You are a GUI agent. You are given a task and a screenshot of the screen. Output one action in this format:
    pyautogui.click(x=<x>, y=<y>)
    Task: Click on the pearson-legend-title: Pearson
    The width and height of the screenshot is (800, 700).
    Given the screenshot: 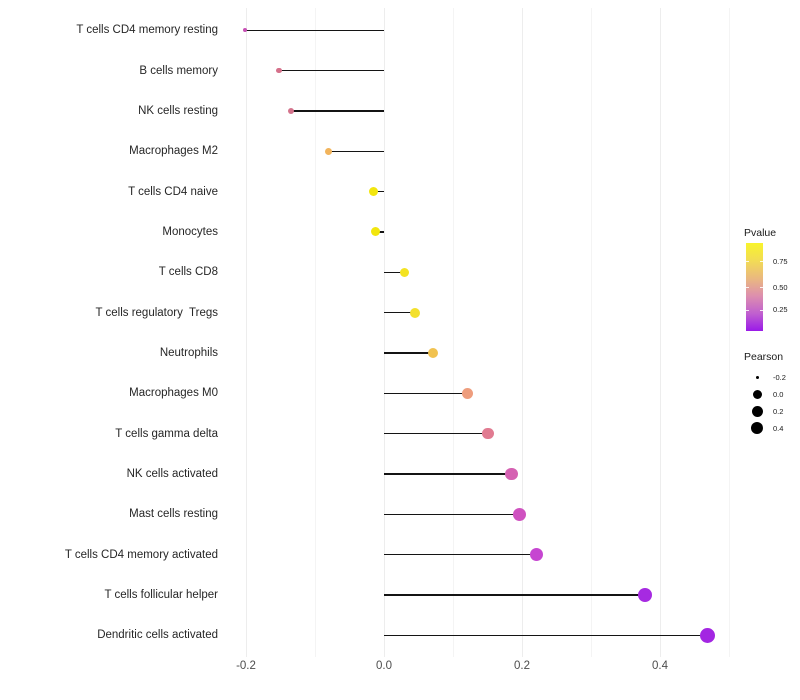 What is the action you would take?
    pyautogui.click(x=764, y=357)
    